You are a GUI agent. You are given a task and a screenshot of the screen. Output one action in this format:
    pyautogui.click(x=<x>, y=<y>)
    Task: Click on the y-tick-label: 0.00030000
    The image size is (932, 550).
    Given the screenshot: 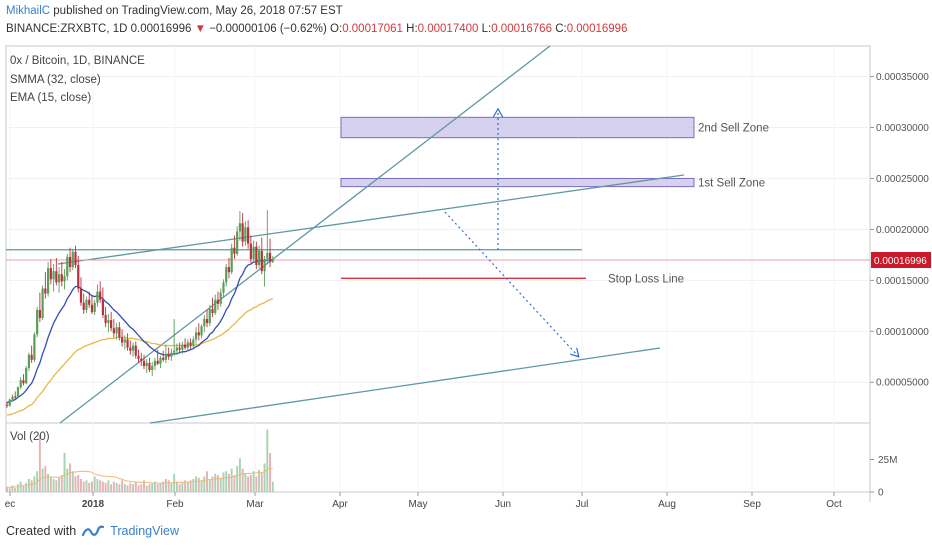 What is the action you would take?
    pyautogui.click(x=902, y=128)
    